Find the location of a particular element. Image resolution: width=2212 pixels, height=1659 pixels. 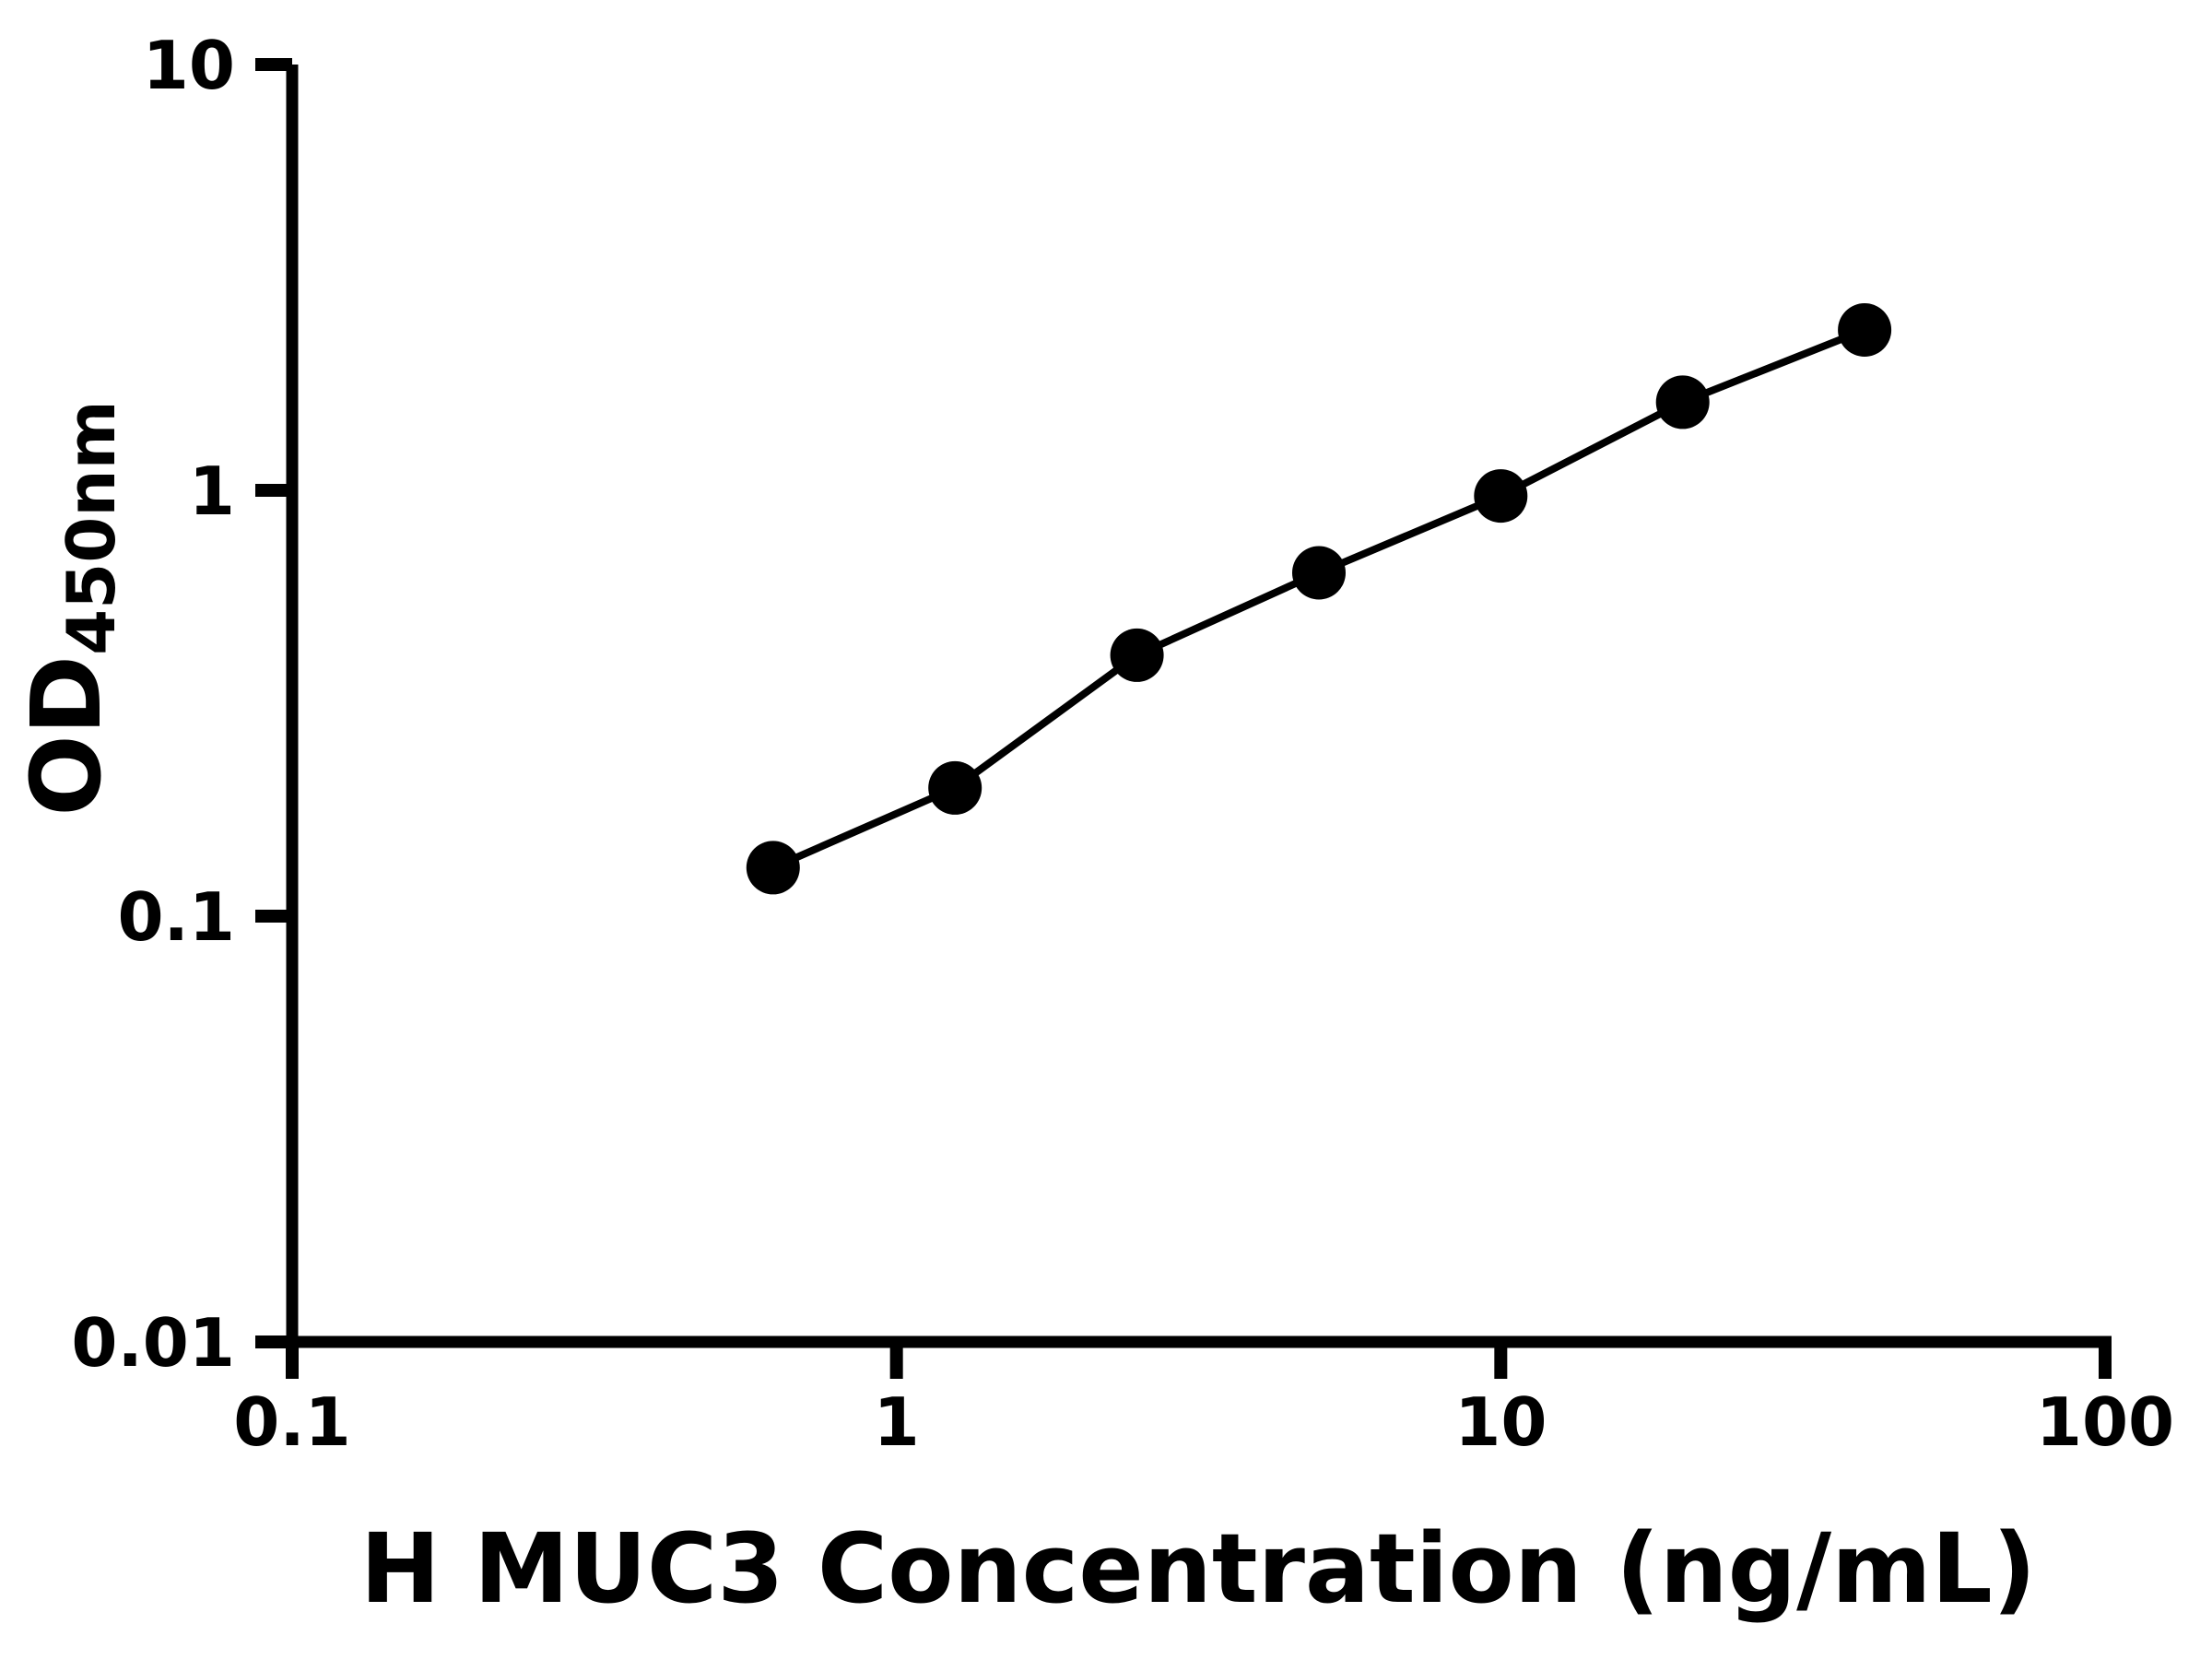

x-tick-label: 1 is located at coordinates (897, 1422).